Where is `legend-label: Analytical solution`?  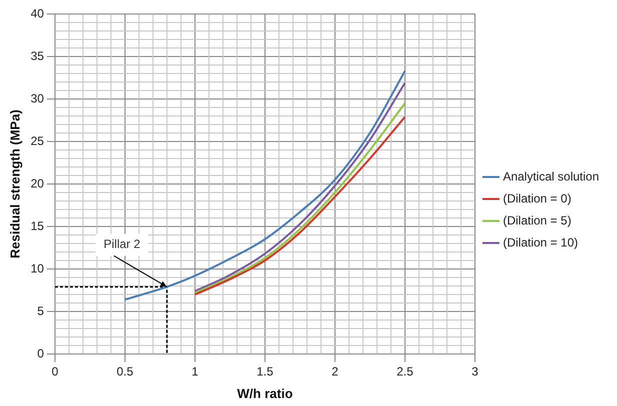 legend-label: Analytical solution is located at coordinates (551, 176).